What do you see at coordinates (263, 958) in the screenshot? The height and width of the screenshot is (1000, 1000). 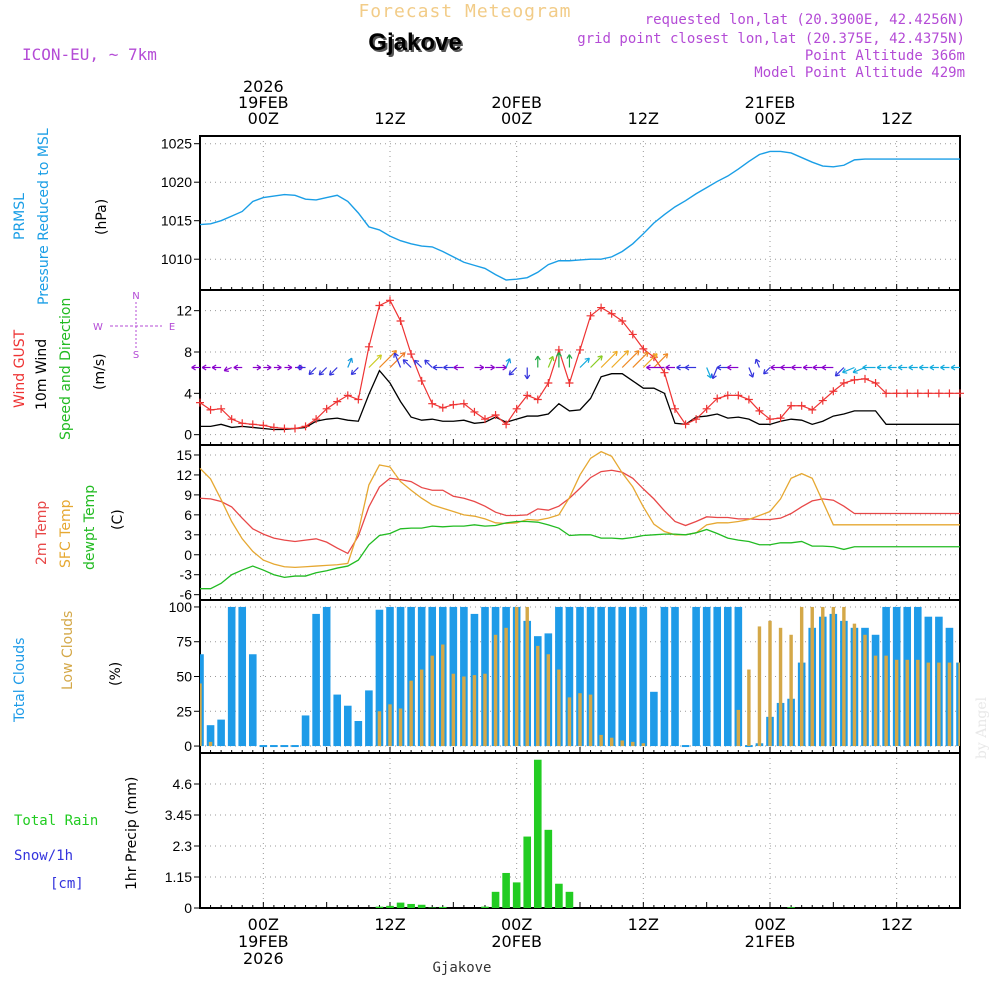 I see `bottom-time-label: 2026` at bounding box center [263, 958].